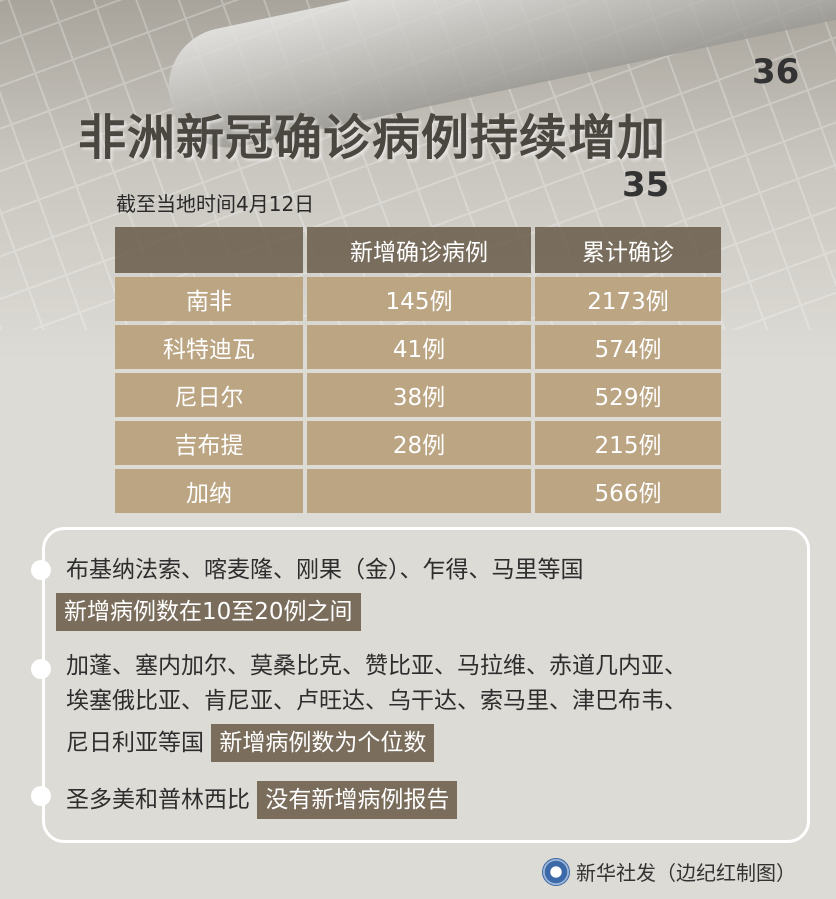 The image size is (836, 899). Describe the element at coordinates (209, 347) in the screenshot. I see `country-cell: 科特迪瓦` at that location.